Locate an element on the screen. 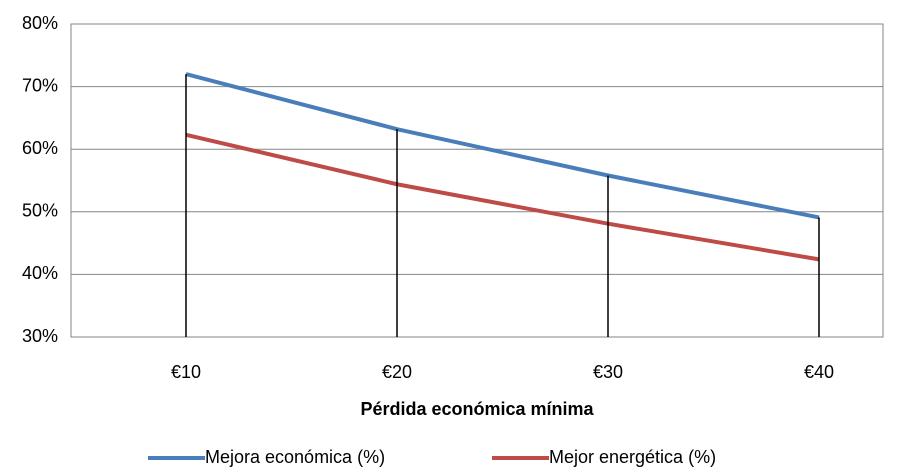 The image size is (912, 475). y-tick-label: 50% is located at coordinates (40, 211).